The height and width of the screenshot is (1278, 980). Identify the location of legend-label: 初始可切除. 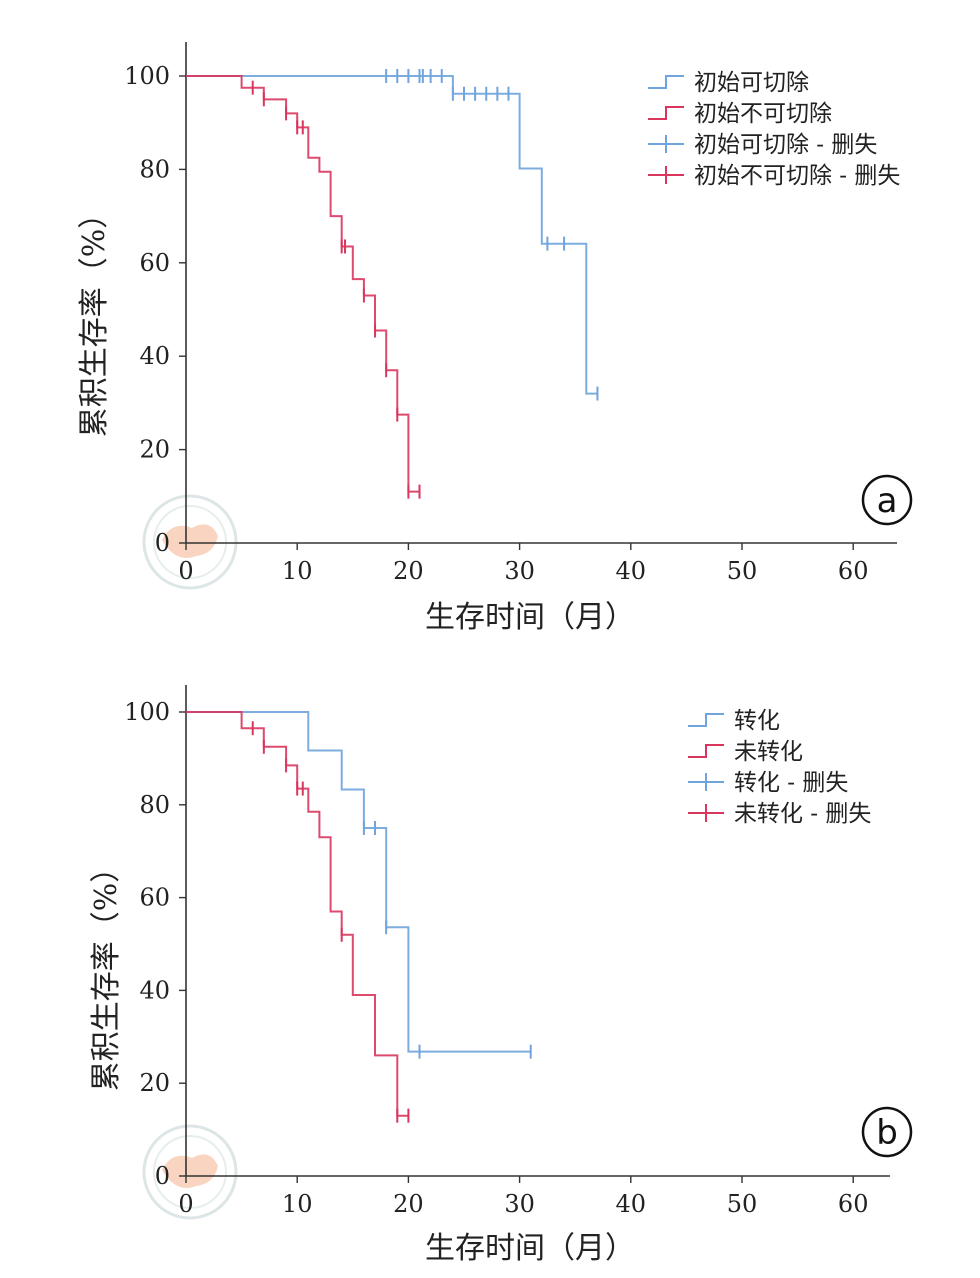
(751, 83).